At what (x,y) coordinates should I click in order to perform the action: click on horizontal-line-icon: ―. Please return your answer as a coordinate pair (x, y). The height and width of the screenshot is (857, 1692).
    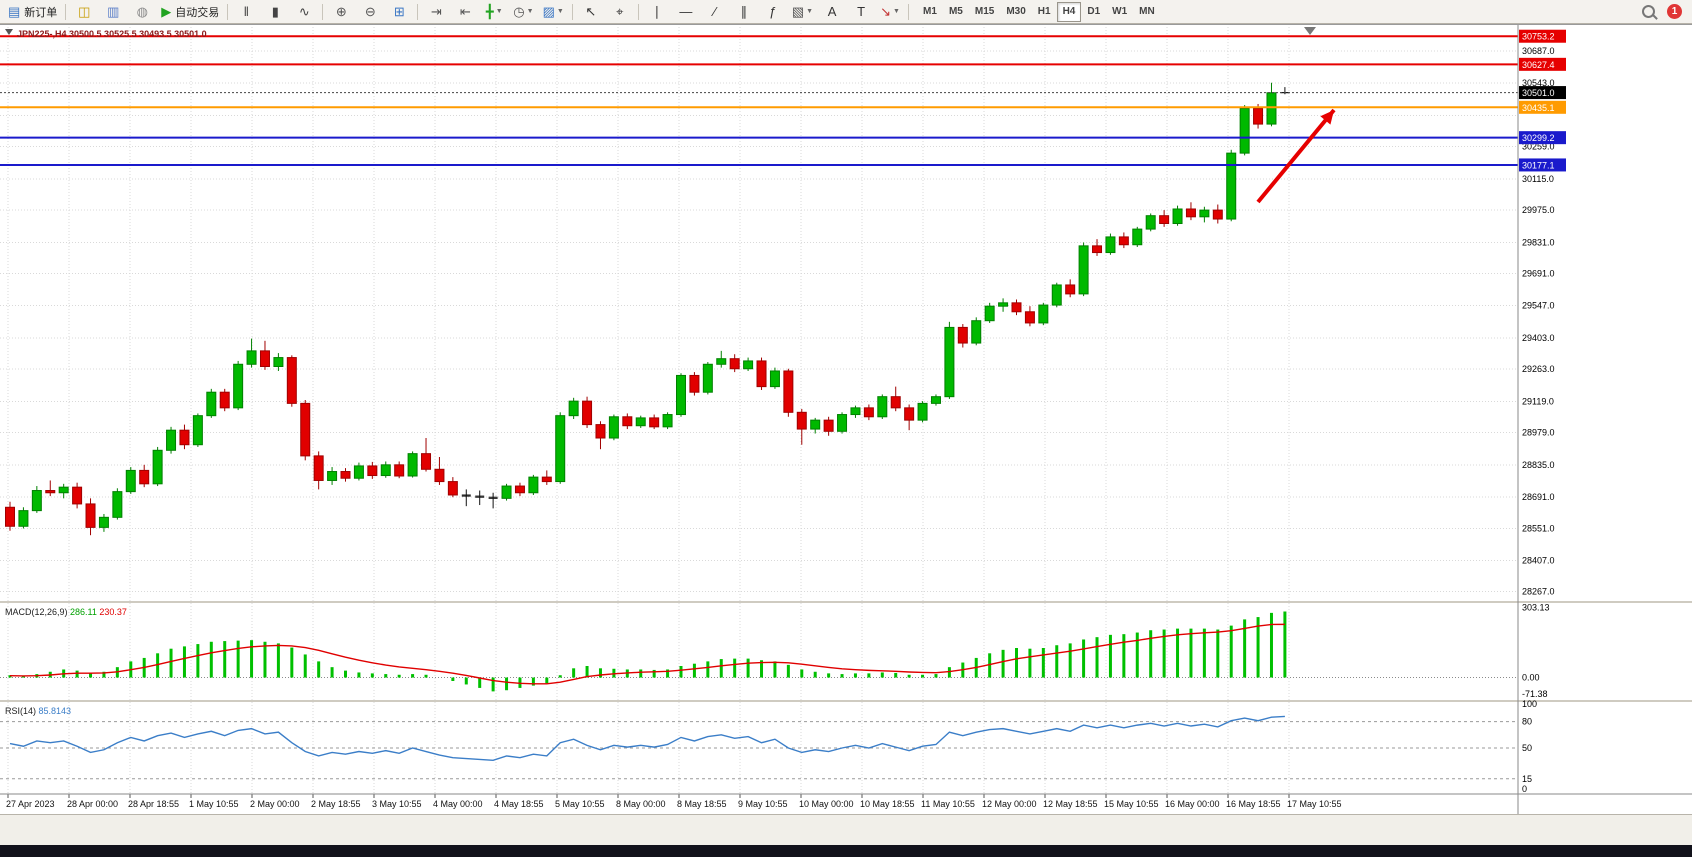
    Looking at the image, I should click on (686, 11).